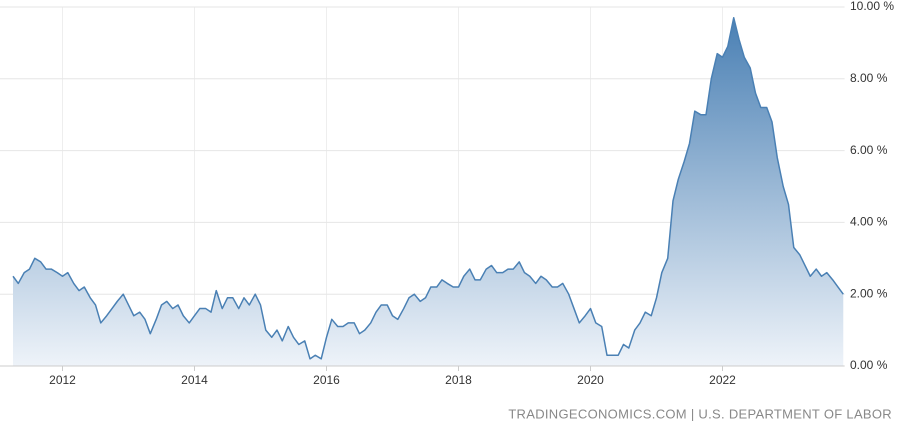 The image size is (900, 426). What do you see at coordinates (869, 365) in the screenshot?
I see `y-tick-label: 0.00 %` at bounding box center [869, 365].